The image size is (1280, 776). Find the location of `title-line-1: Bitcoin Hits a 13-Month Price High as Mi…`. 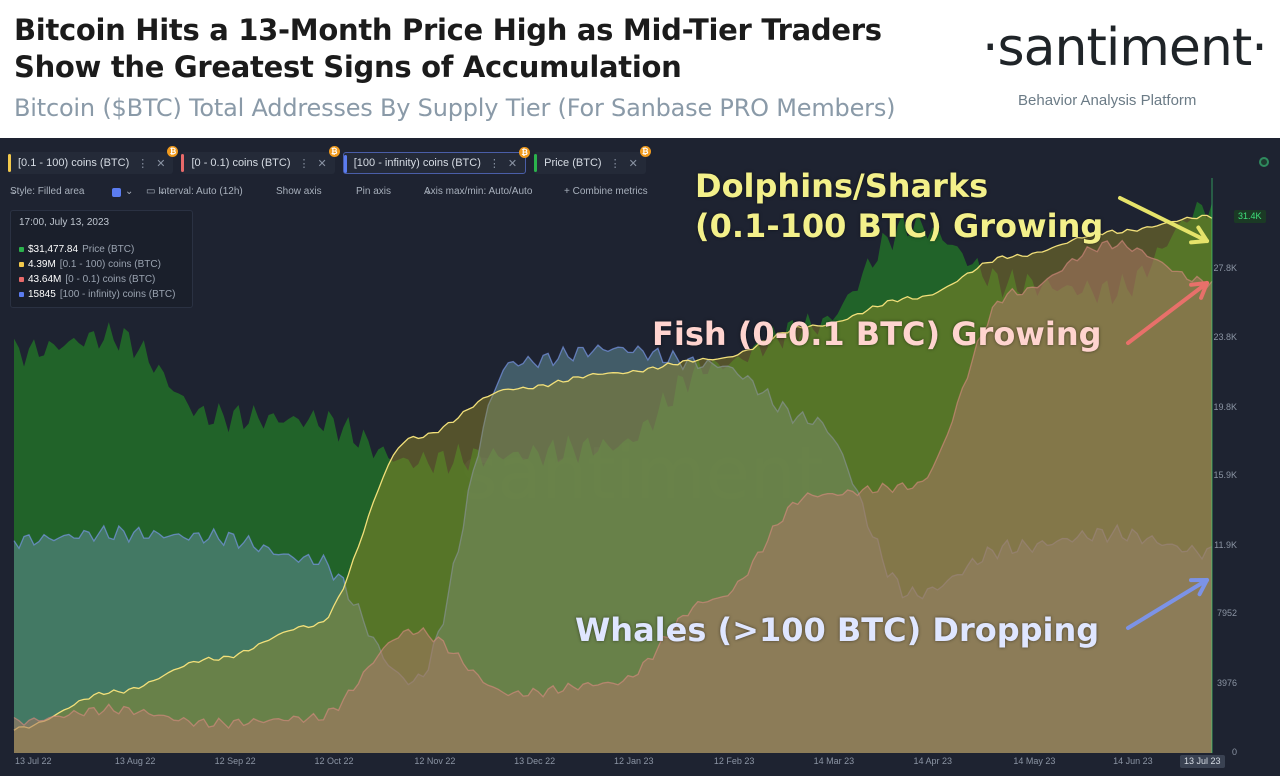

title-line-1: Bitcoin Hits a 13-Month Price High as Mi… is located at coordinates (448, 30).